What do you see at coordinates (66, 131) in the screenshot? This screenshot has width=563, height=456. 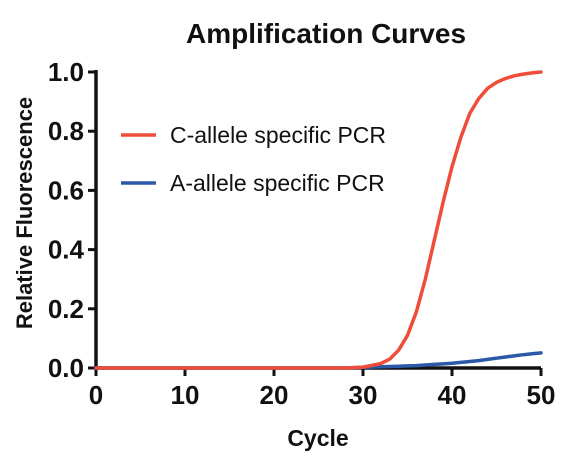 I see `y-tick-label: 0.8` at bounding box center [66, 131].